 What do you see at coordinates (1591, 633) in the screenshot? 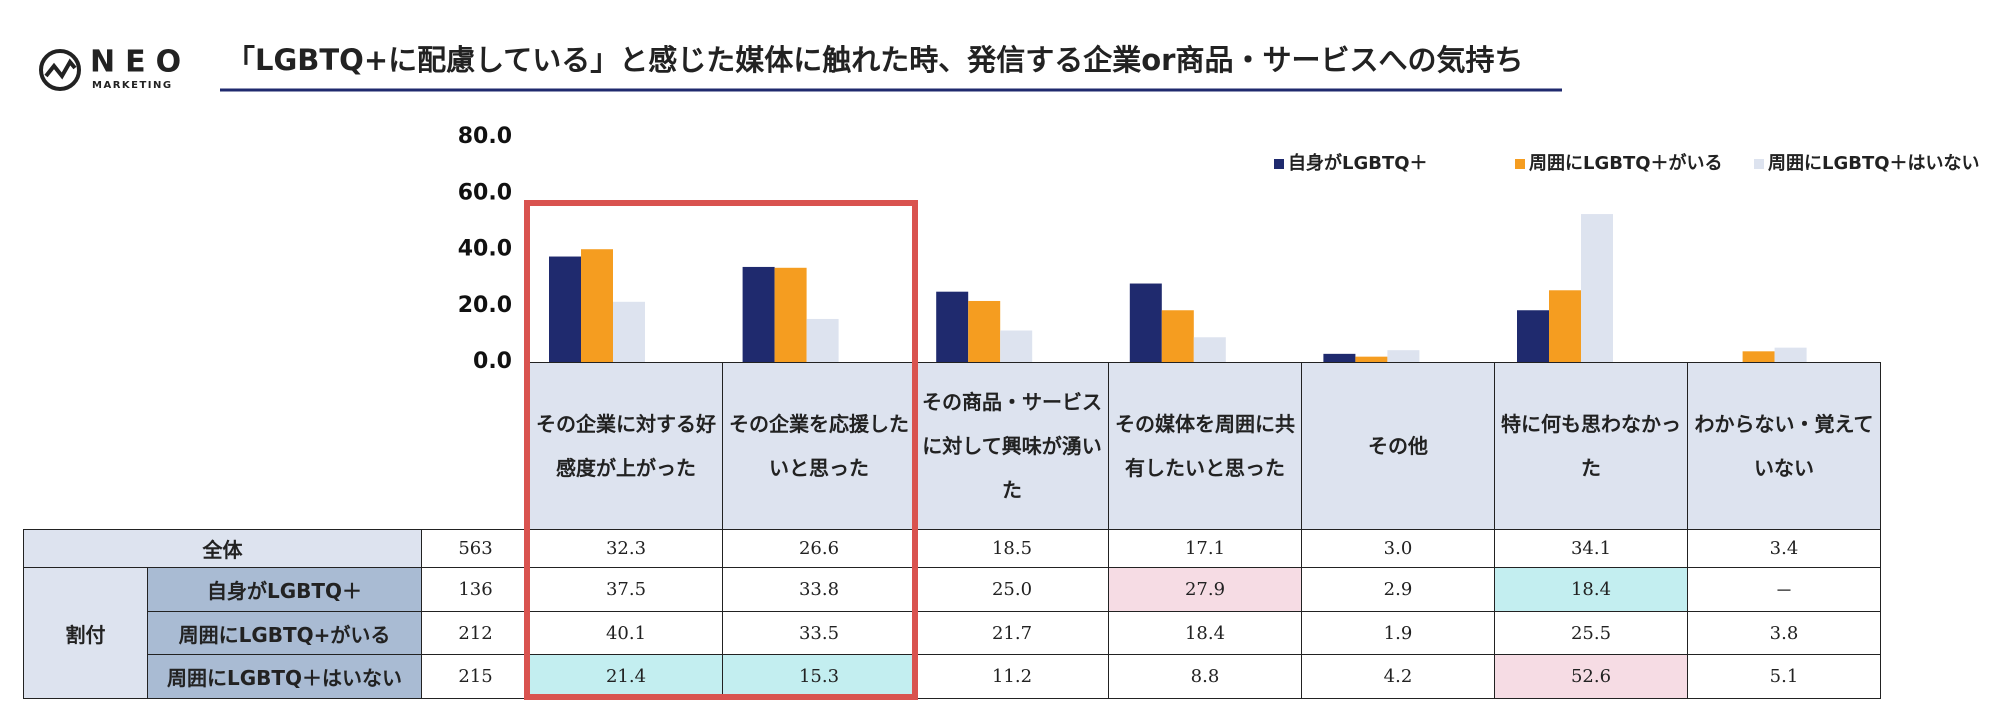
I see `table-cell: 25.5` at bounding box center [1591, 633].